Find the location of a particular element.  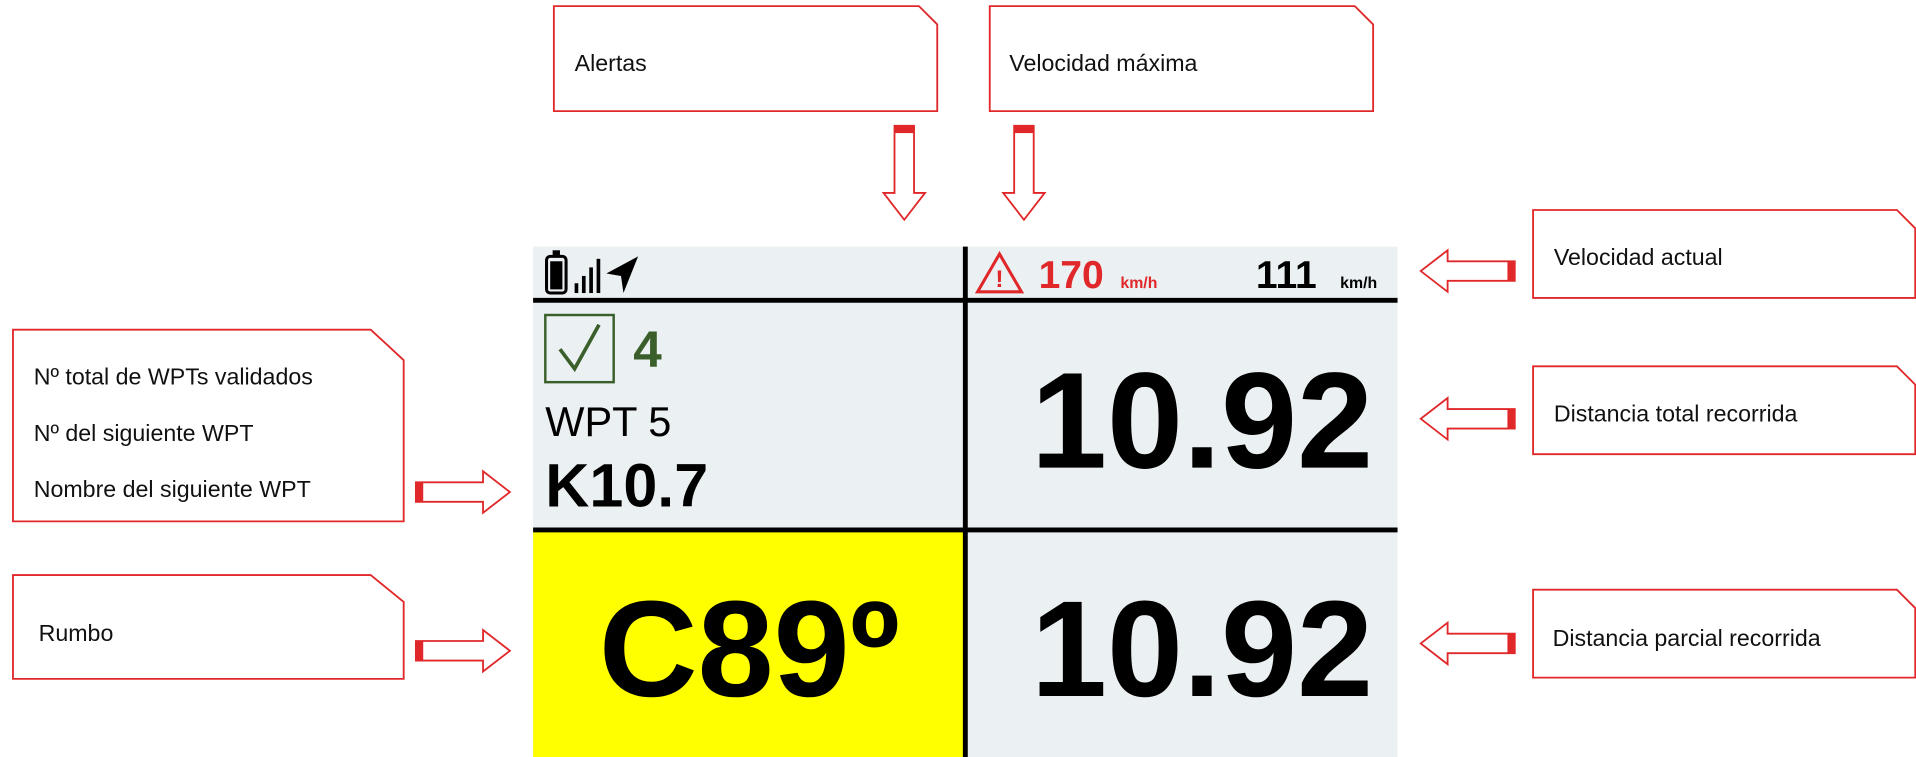

total-distance: 10.92 is located at coordinates (1202, 420).